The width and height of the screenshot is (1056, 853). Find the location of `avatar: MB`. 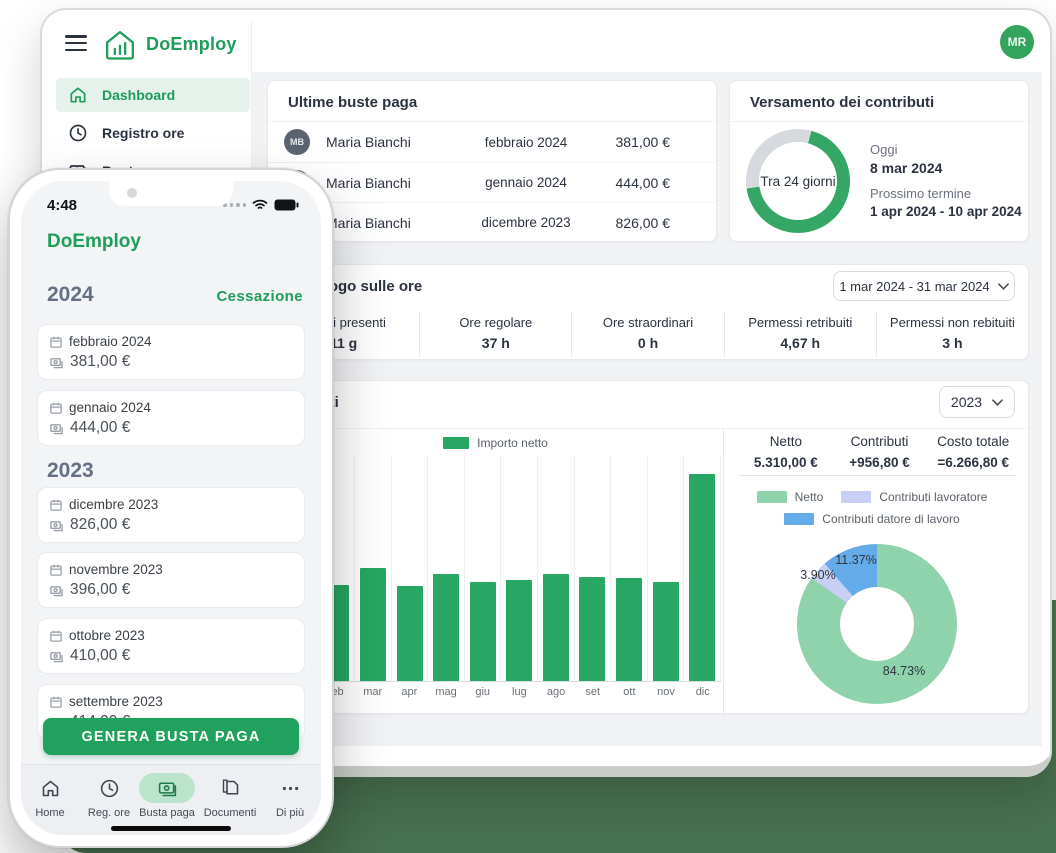

avatar: MB is located at coordinates (297, 142).